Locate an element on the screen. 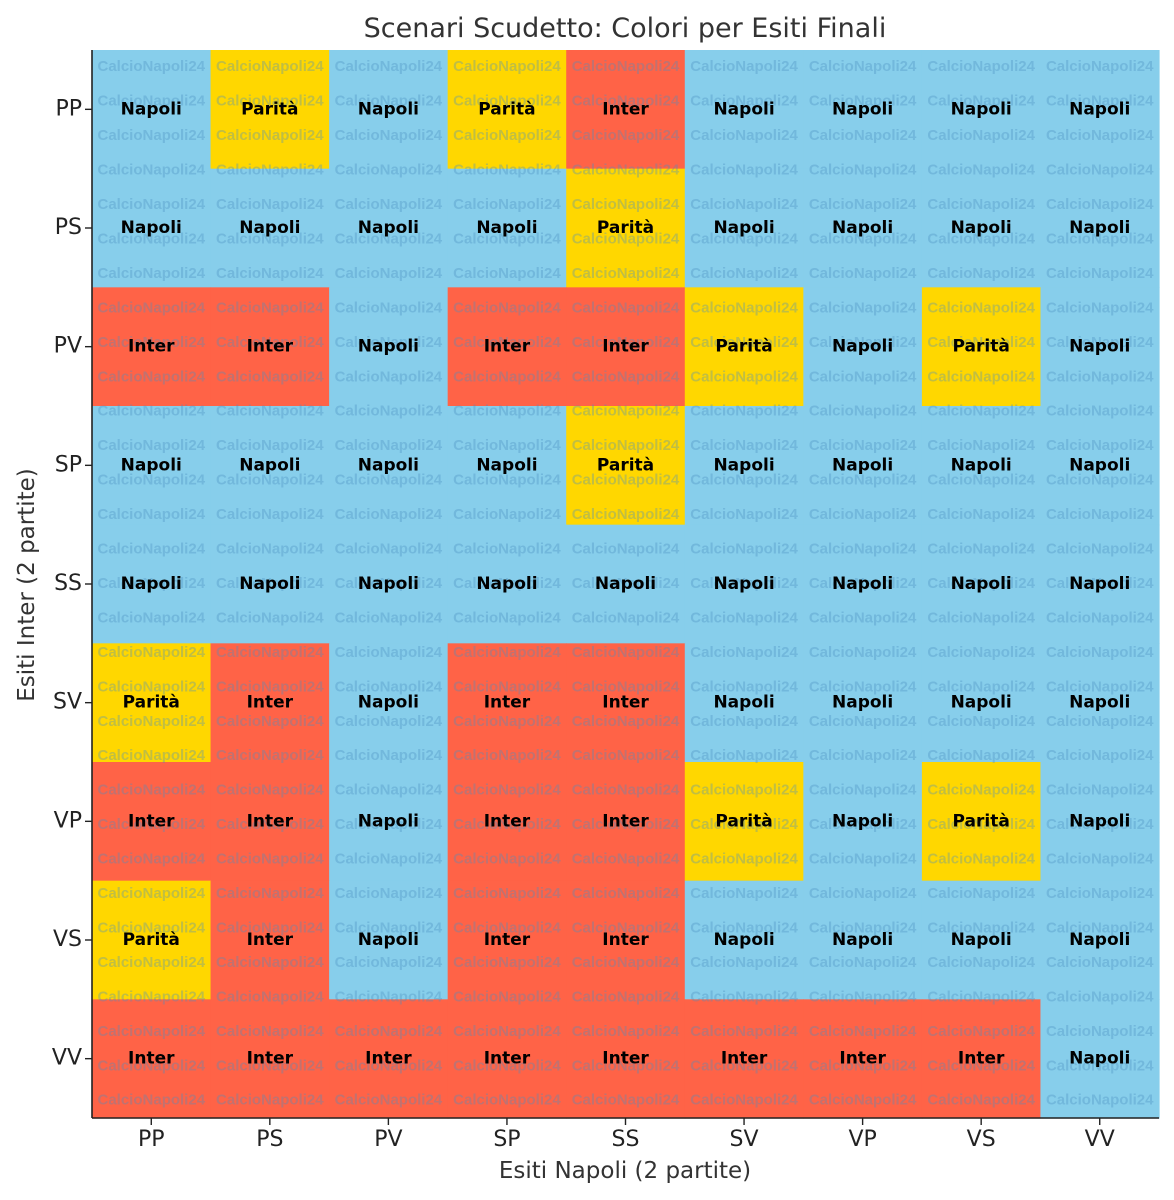 Image resolution: width=1174 pixels, height=1200 pixels. y-tick-label: SP is located at coordinates (68, 464).